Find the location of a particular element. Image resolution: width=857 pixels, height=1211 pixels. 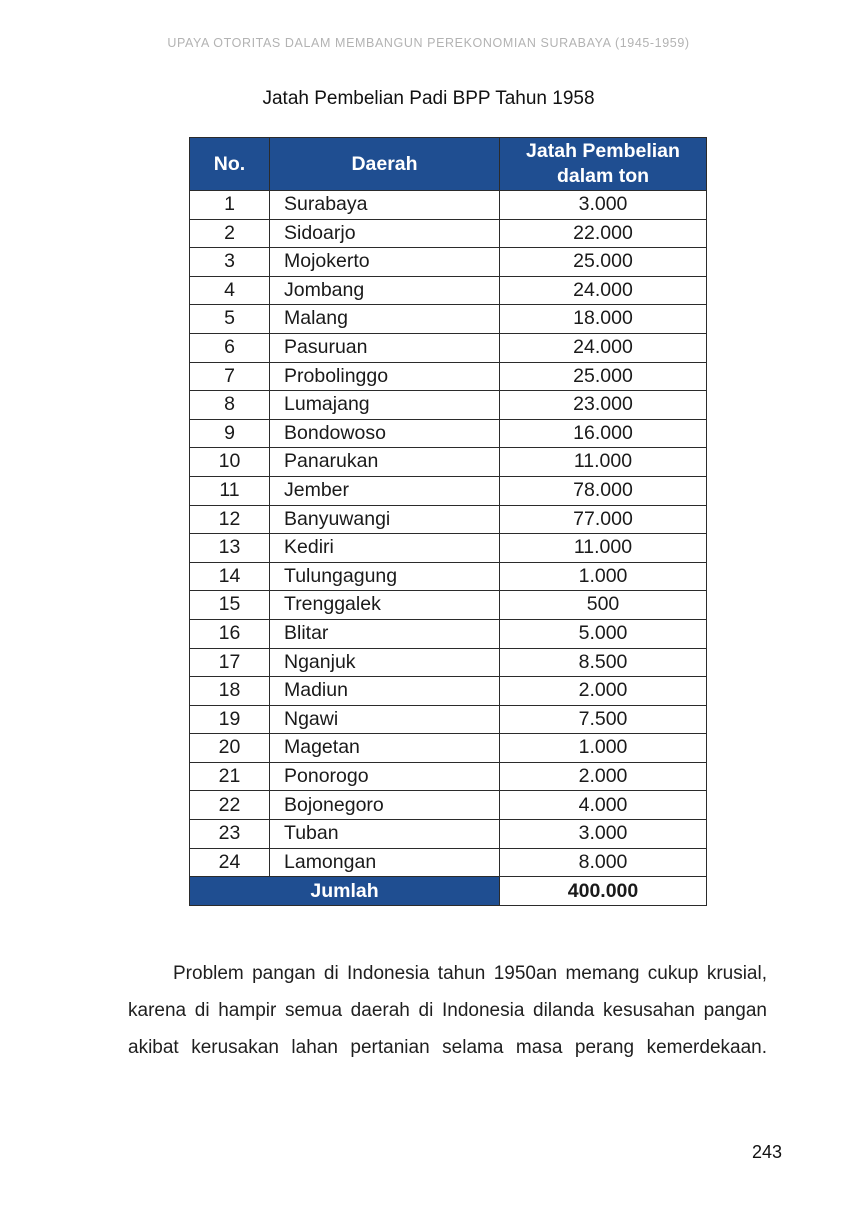

cell-no: 24 is located at coordinates (229, 862).